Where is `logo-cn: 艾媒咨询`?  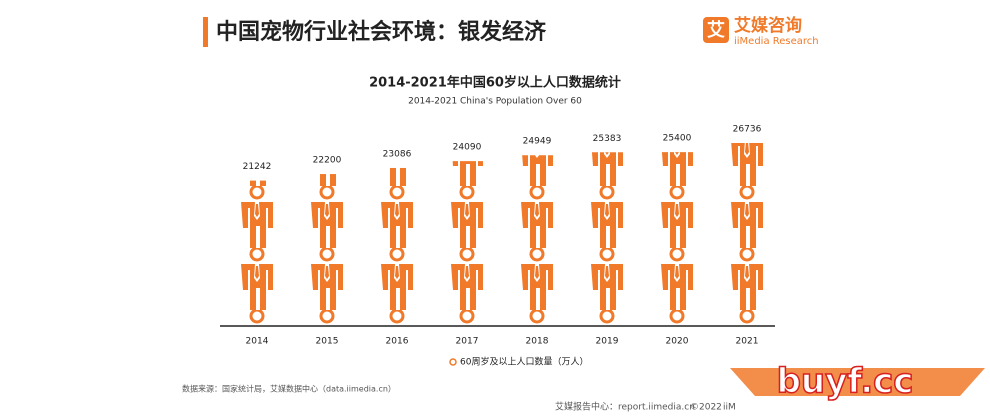 logo-cn: 艾媒咨询 is located at coordinates (768, 25).